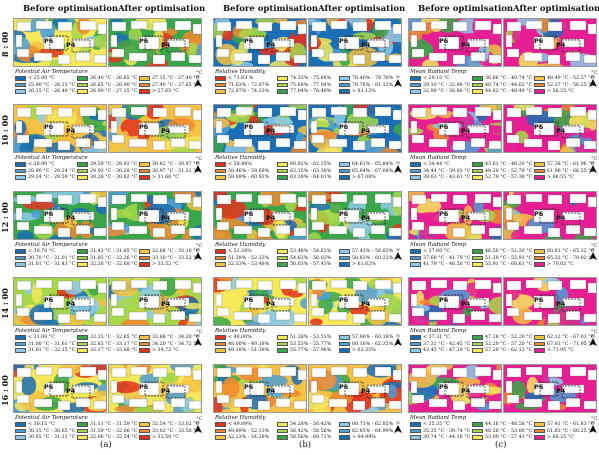 This screenshot has width=599, height=455. I want to click on legend-item: 37.60 °C - 41.79 °C, so click(440, 258).